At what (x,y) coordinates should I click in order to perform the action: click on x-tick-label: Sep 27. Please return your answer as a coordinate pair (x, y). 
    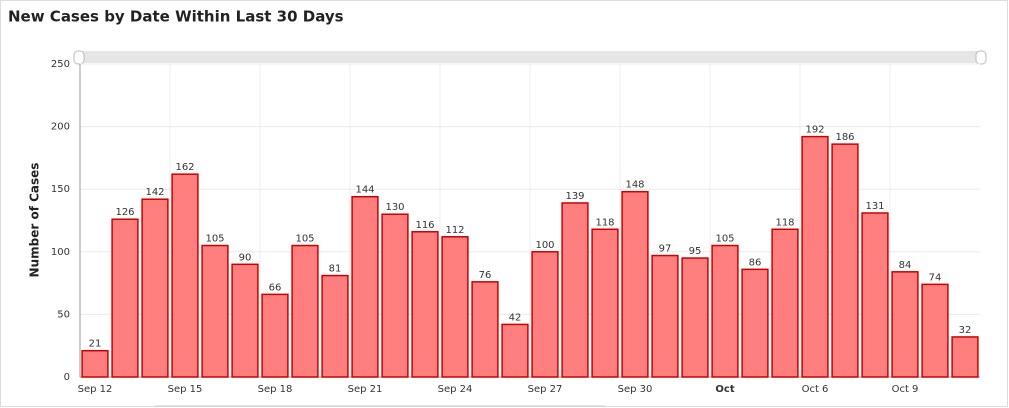
    Looking at the image, I should click on (545, 389).